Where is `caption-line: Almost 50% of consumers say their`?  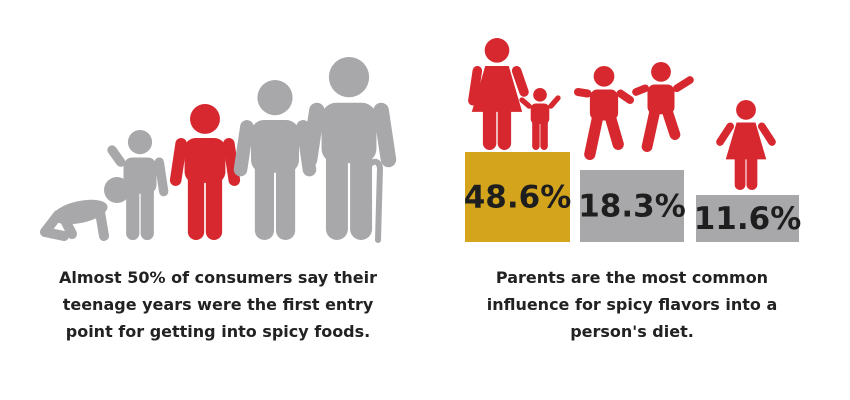
caption-line: Almost 50% of consumers say their is located at coordinates (218, 277).